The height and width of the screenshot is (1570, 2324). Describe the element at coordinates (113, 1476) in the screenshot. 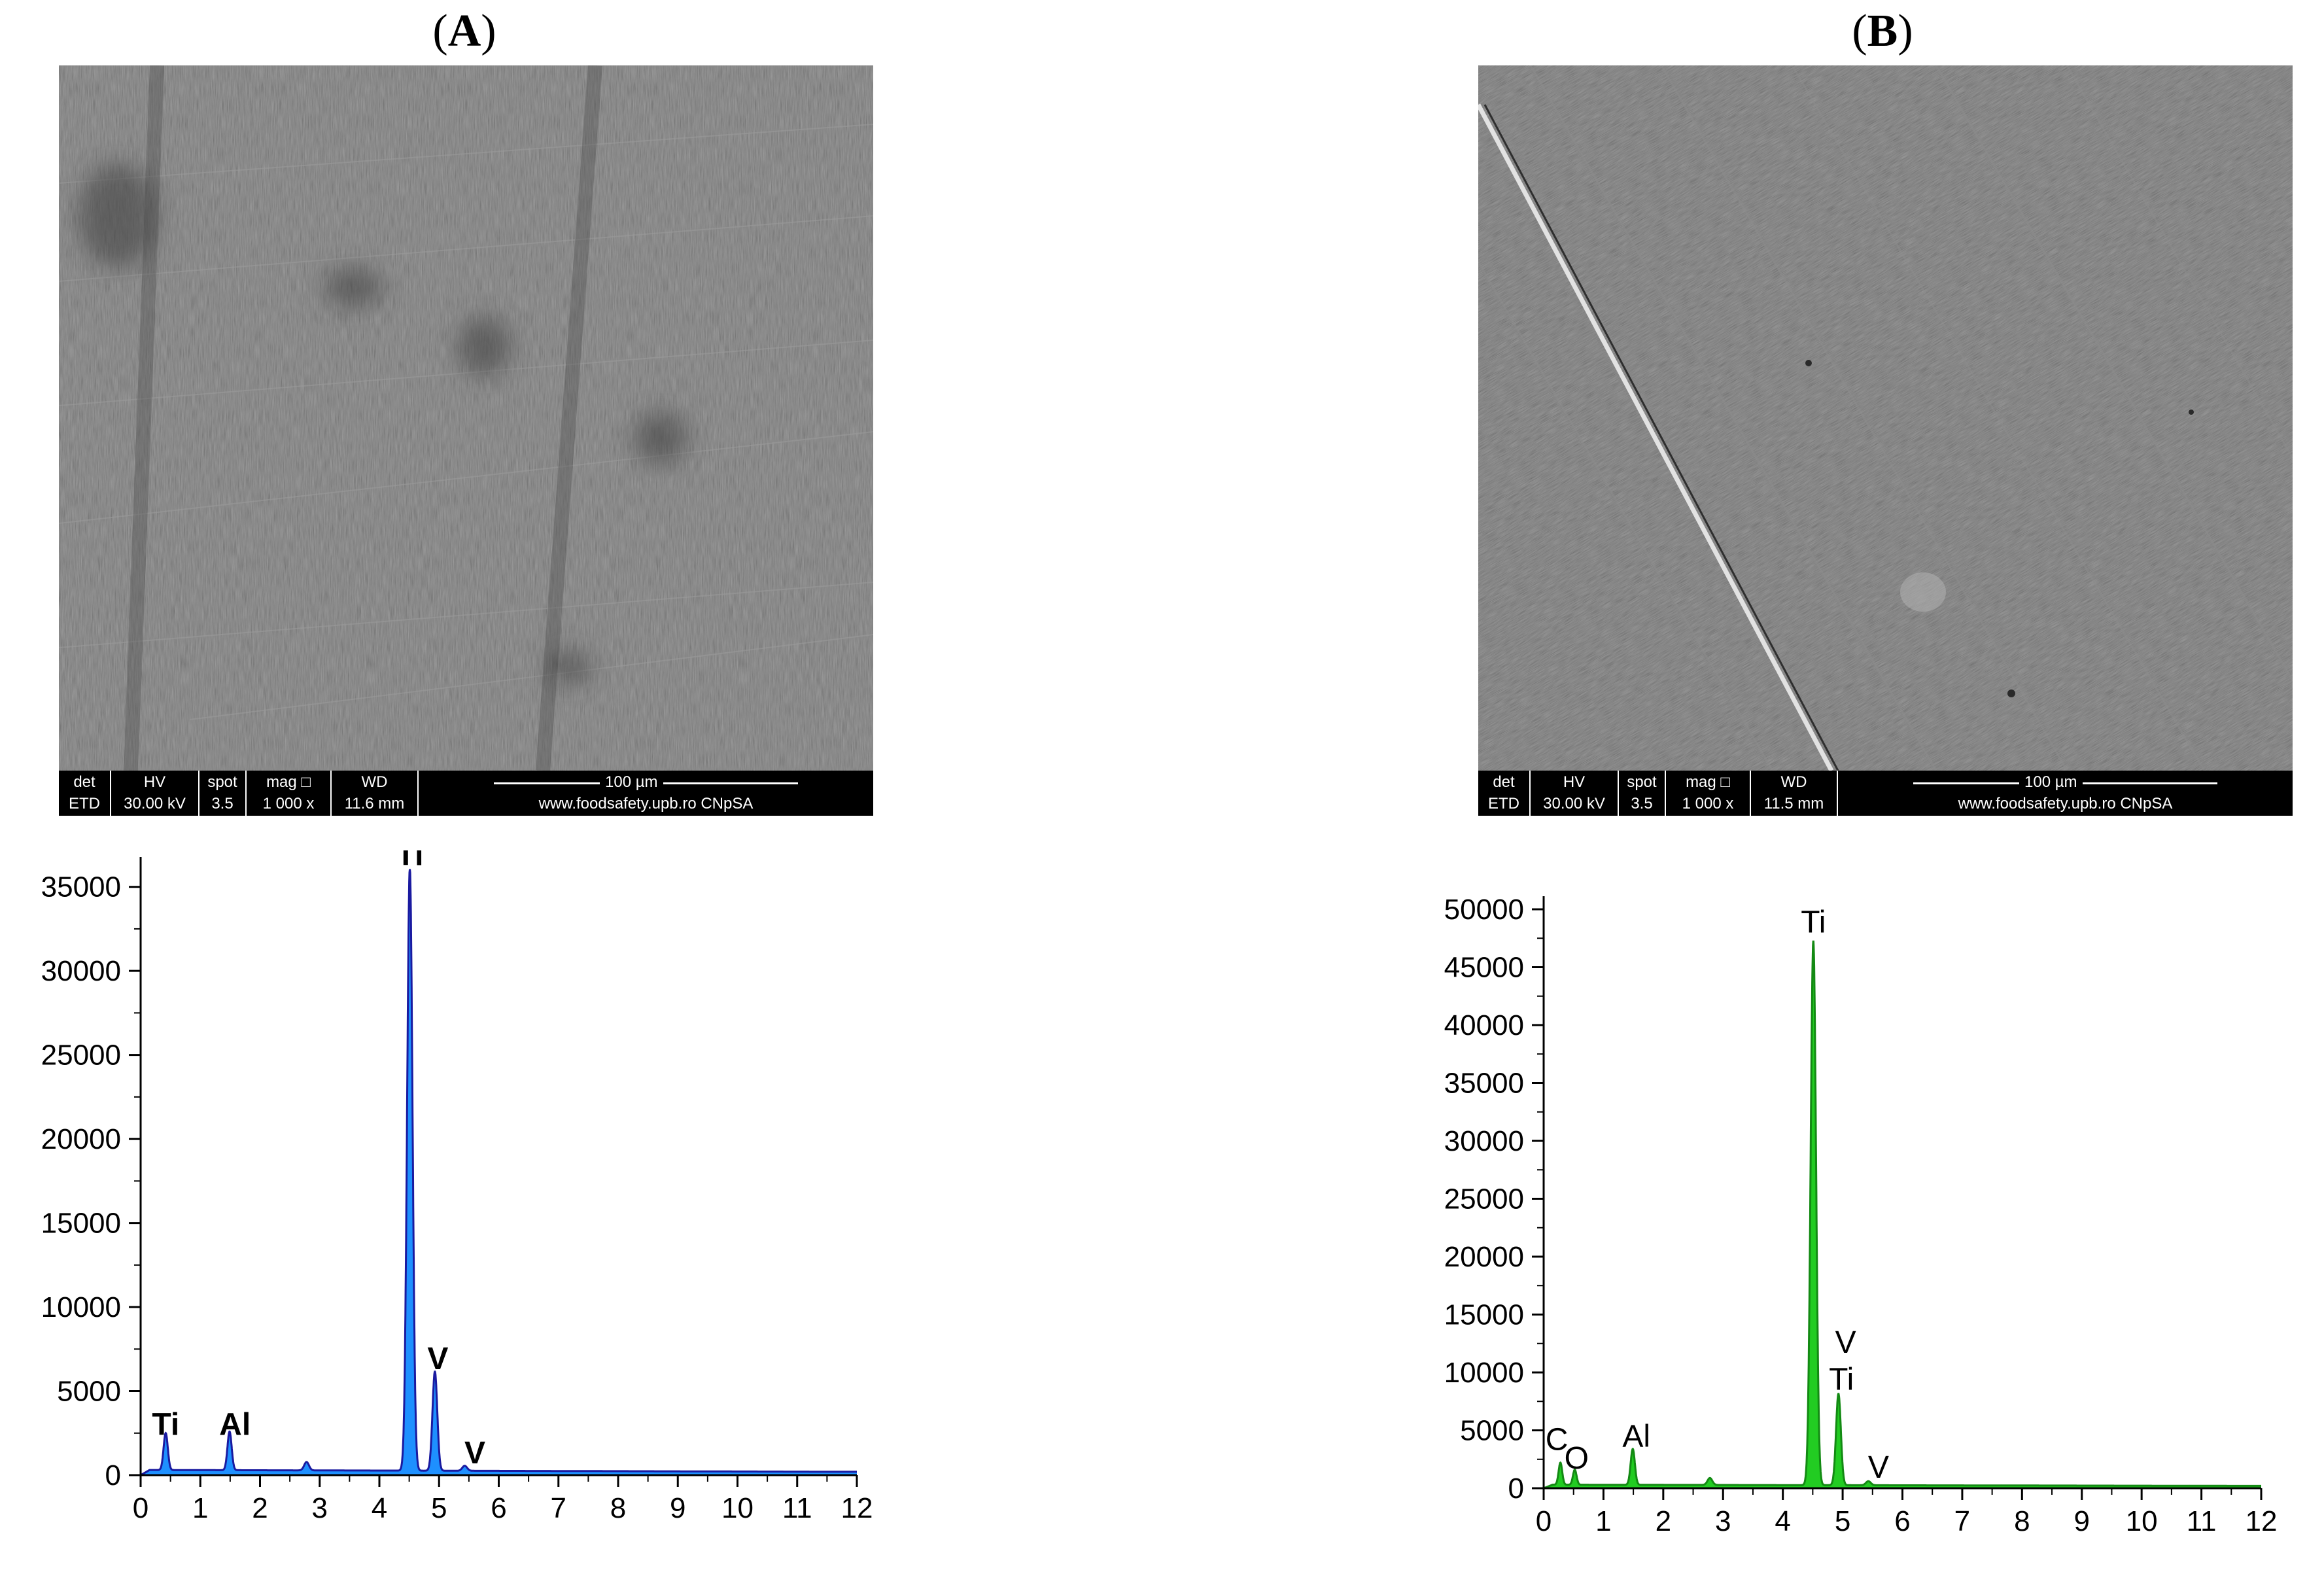

I see `y-tick-label: 0` at that location.